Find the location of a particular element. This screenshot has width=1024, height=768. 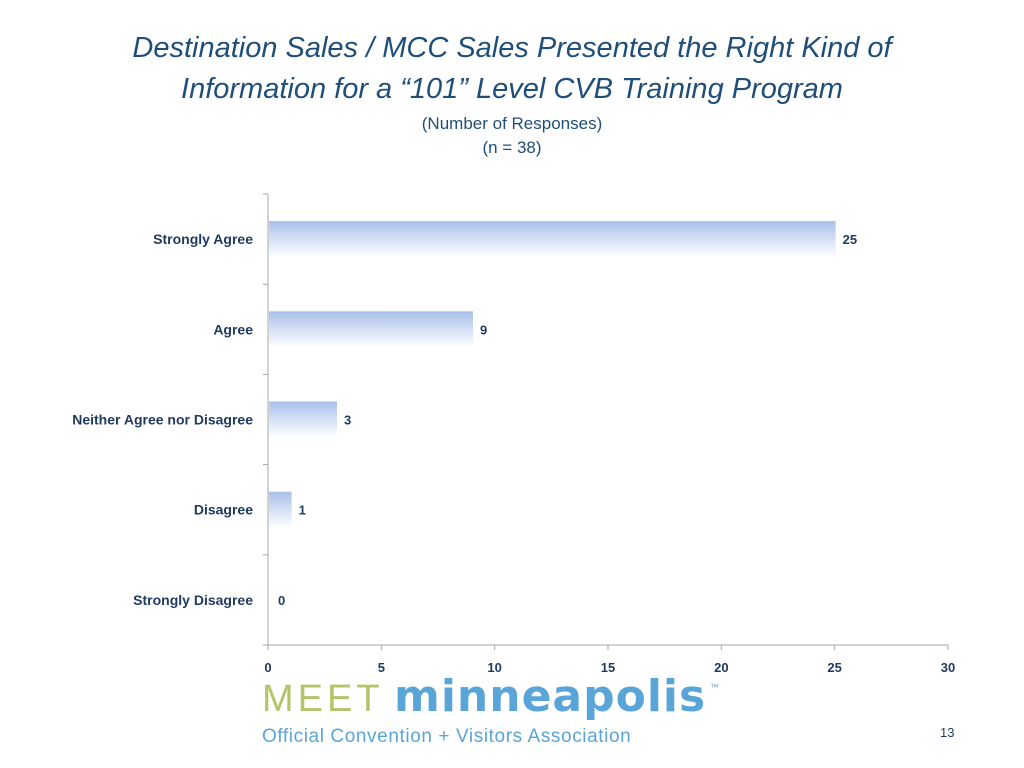

x-tick-label: 10 is located at coordinates (494, 667).